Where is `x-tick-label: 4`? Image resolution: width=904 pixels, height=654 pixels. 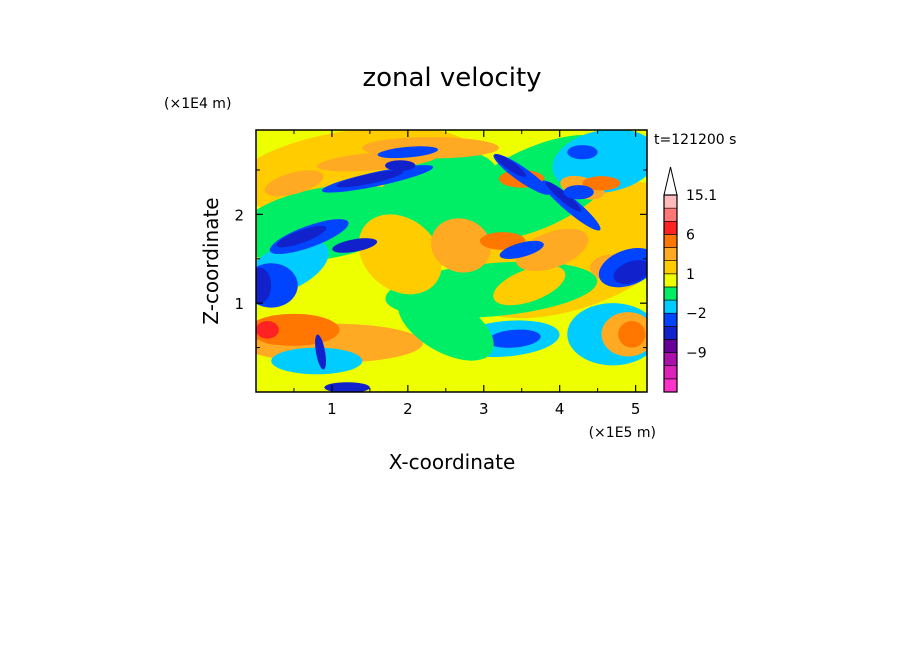 x-tick-label: 4 is located at coordinates (560, 409).